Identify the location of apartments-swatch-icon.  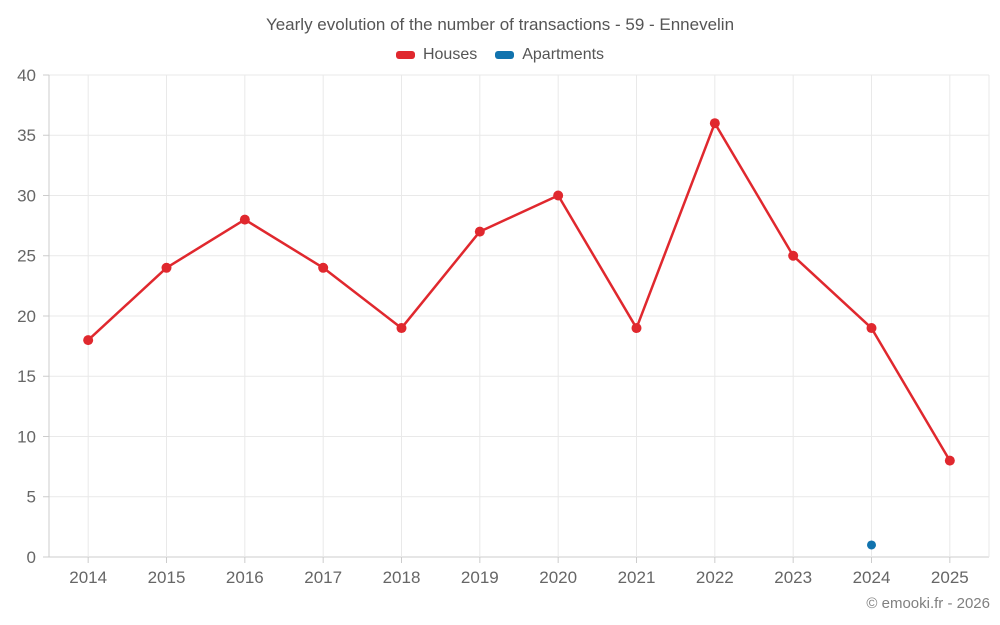
(505, 55).